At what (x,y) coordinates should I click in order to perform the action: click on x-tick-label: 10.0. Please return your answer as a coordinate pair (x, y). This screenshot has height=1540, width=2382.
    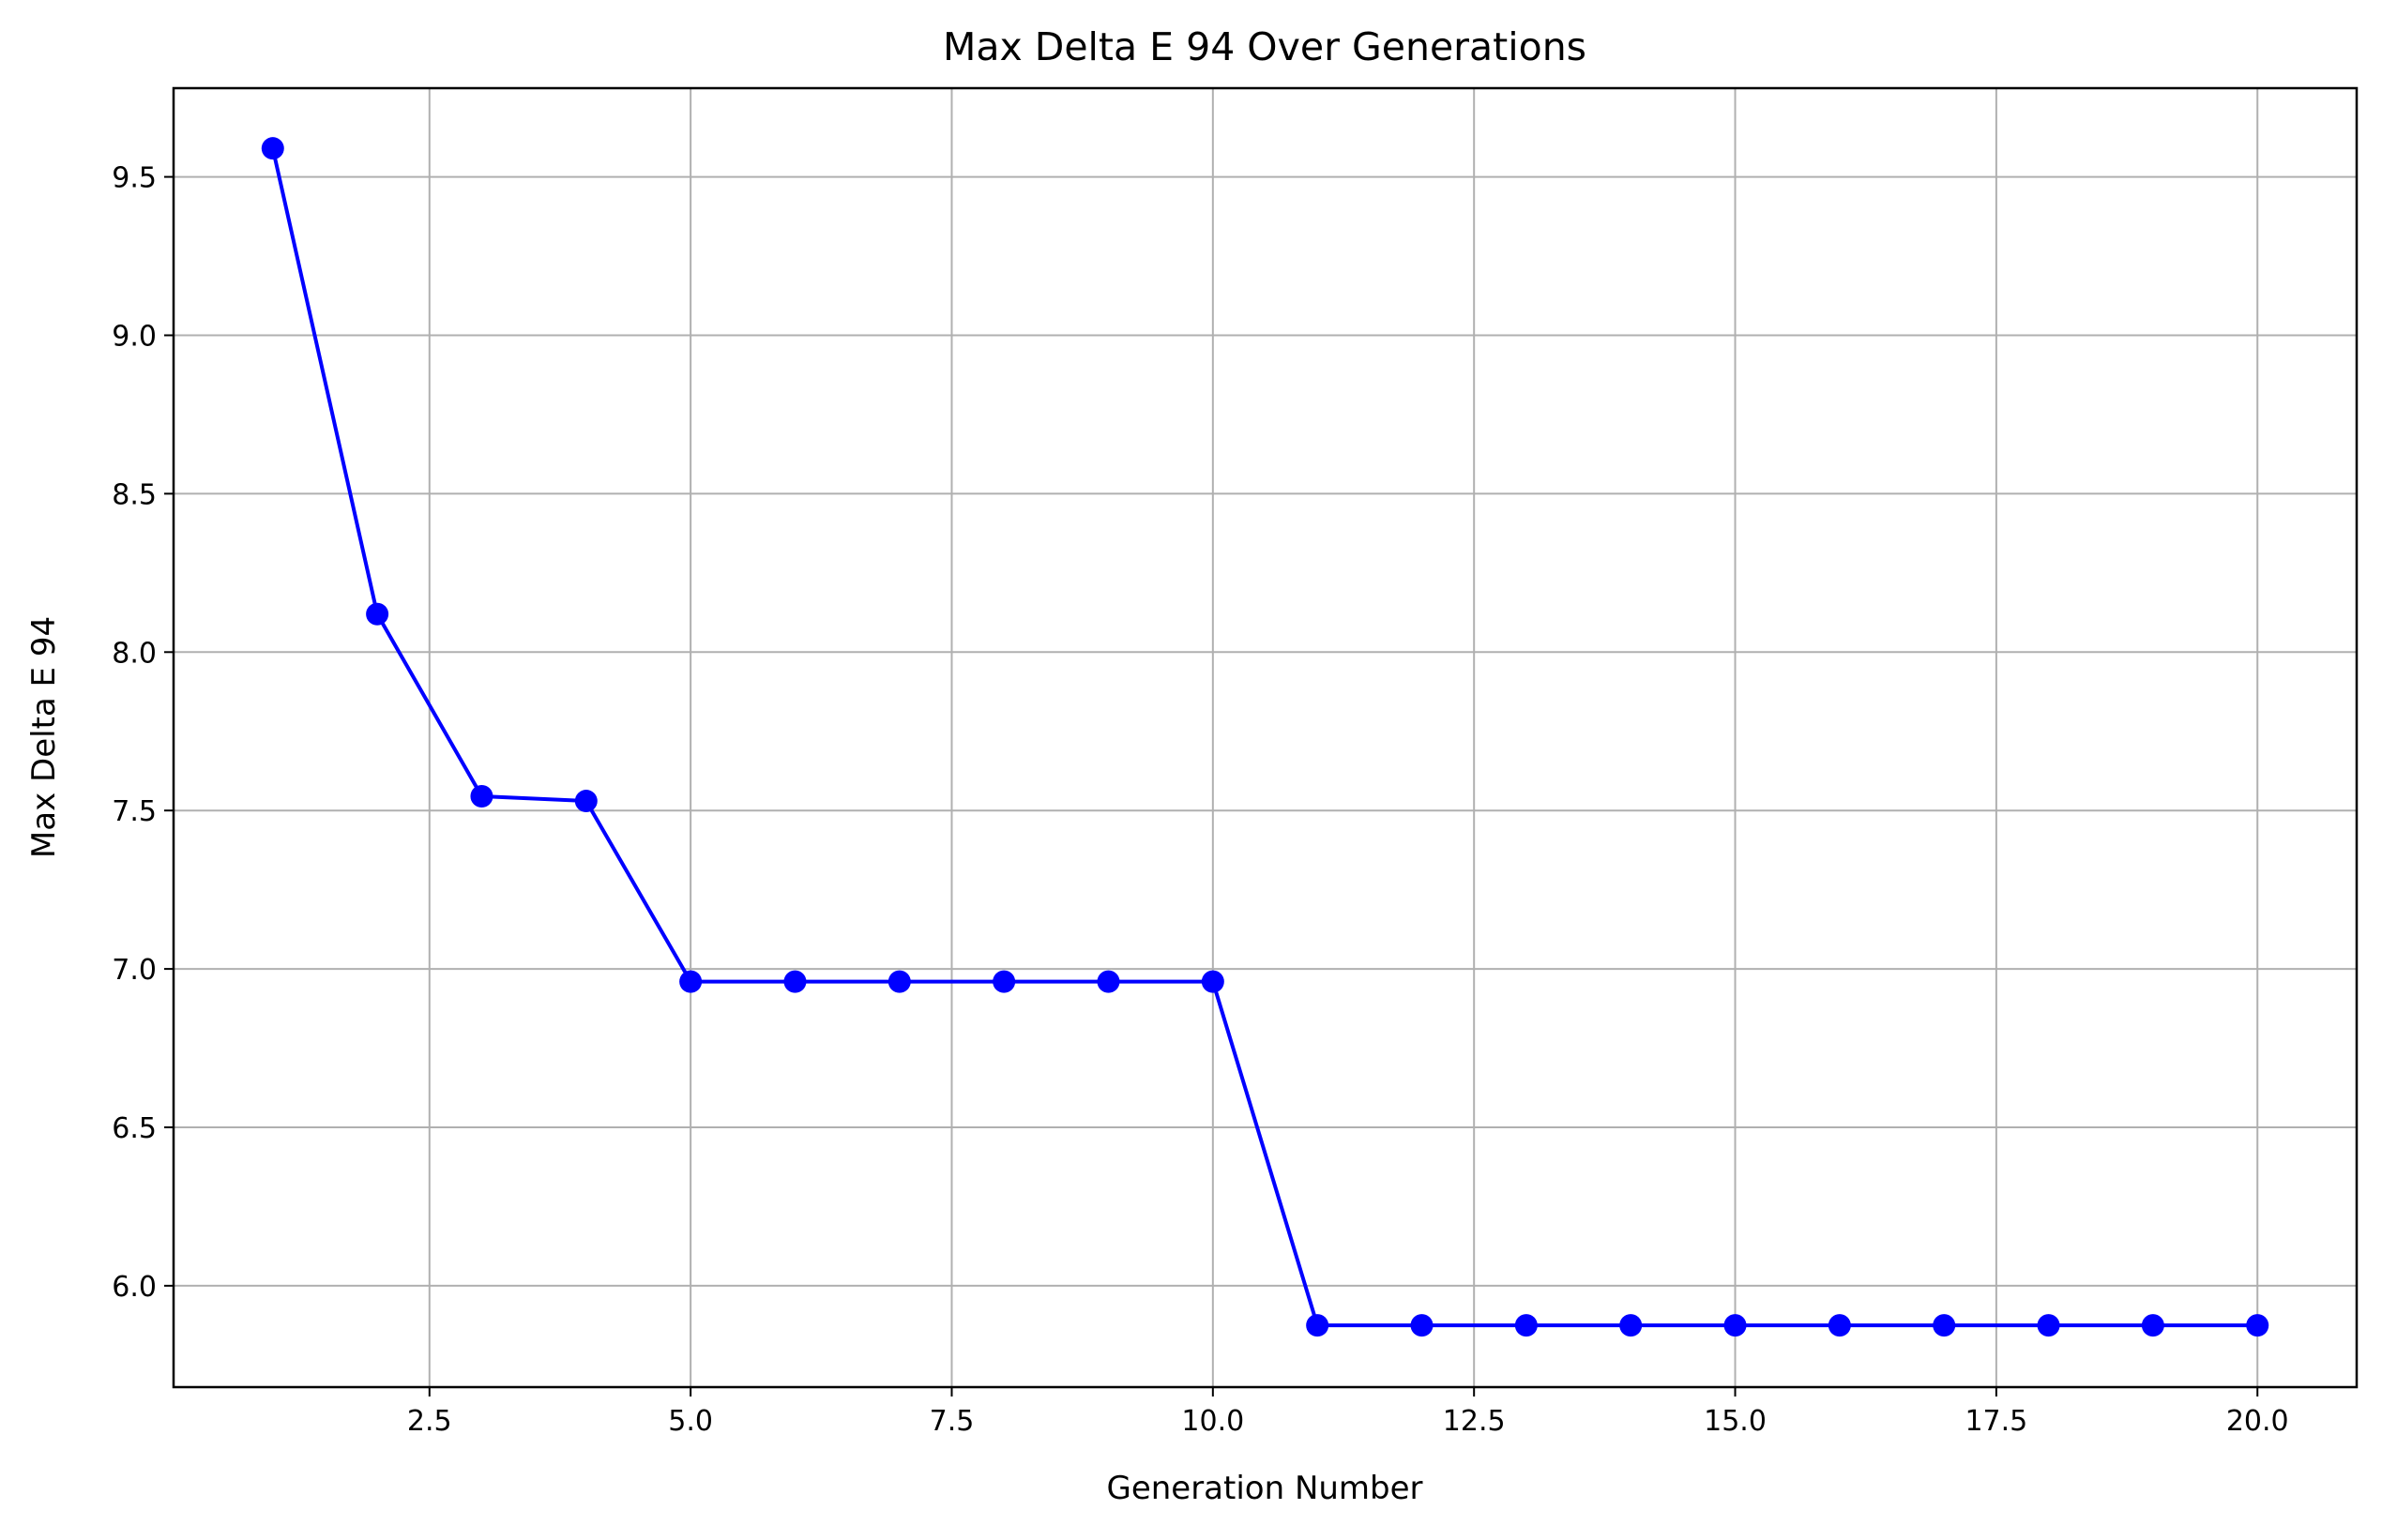
    Looking at the image, I should click on (1212, 1421).